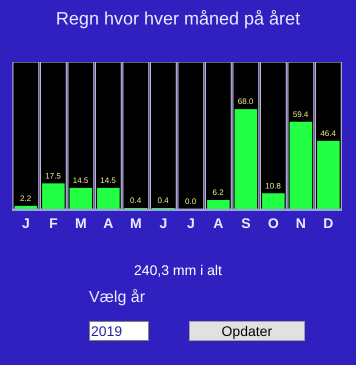 This screenshot has width=356, height=365. Describe the element at coordinates (53, 175) in the screenshot. I see `data-label: 17.5` at that location.